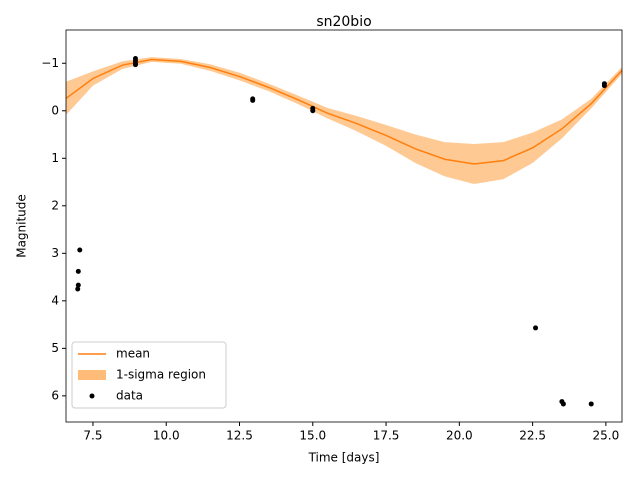 This screenshot has width=640, height=484. What do you see at coordinates (55, 348) in the screenshot?
I see `y-tick-label: 5` at bounding box center [55, 348].